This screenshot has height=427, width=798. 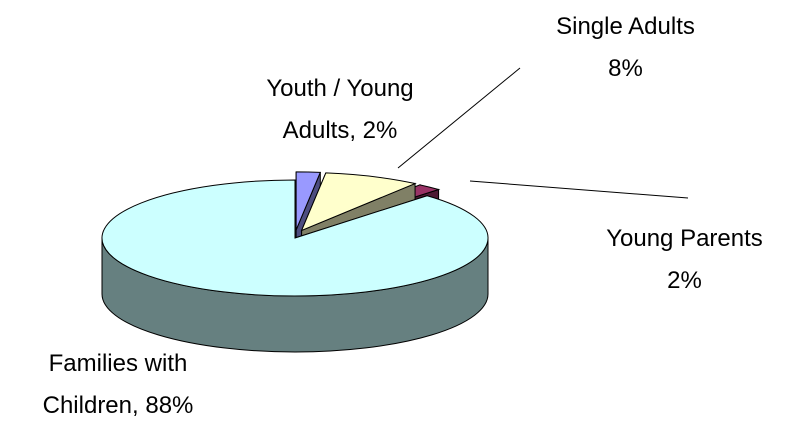 I want to click on data-label: Families with Children, 88%, so click(x=118, y=384).